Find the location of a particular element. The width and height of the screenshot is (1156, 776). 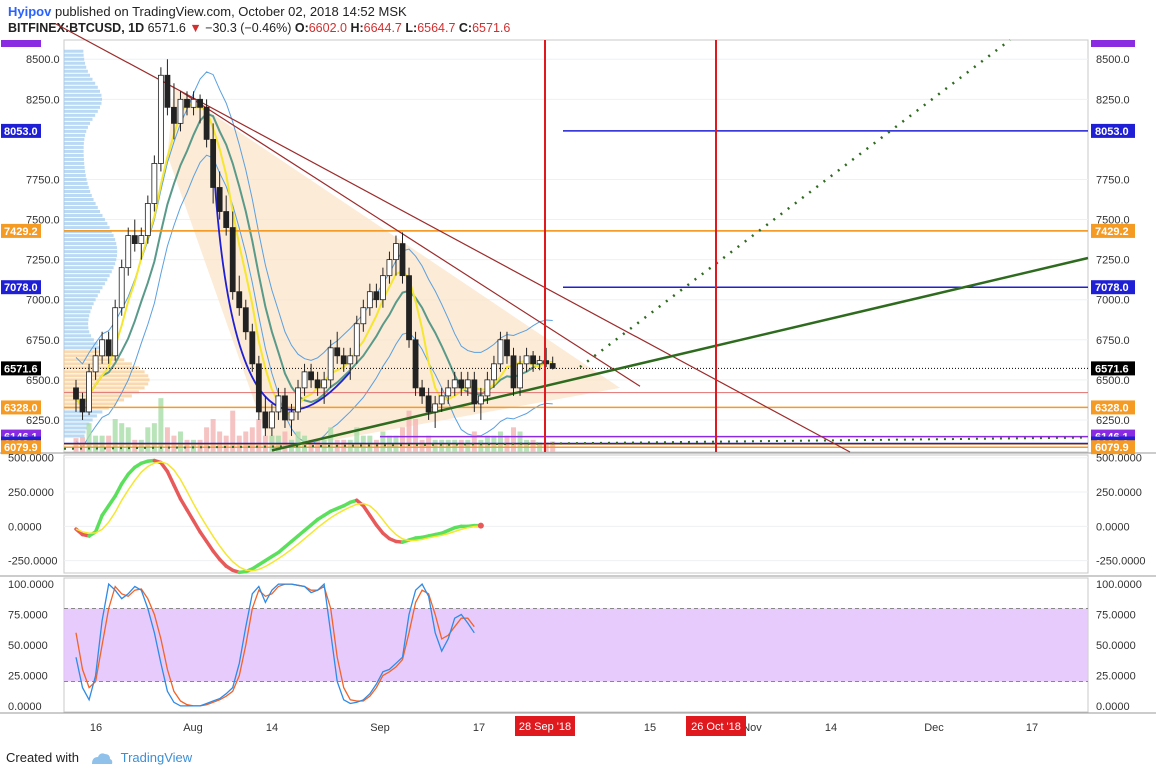

high-value: 6644.7 is located at coordinates (382, 28).